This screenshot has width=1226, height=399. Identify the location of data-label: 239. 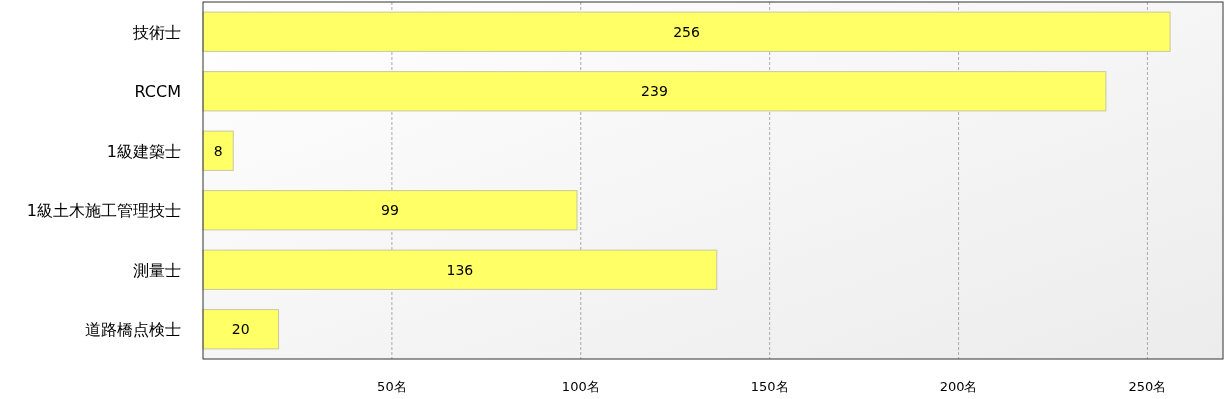
(654, 91).